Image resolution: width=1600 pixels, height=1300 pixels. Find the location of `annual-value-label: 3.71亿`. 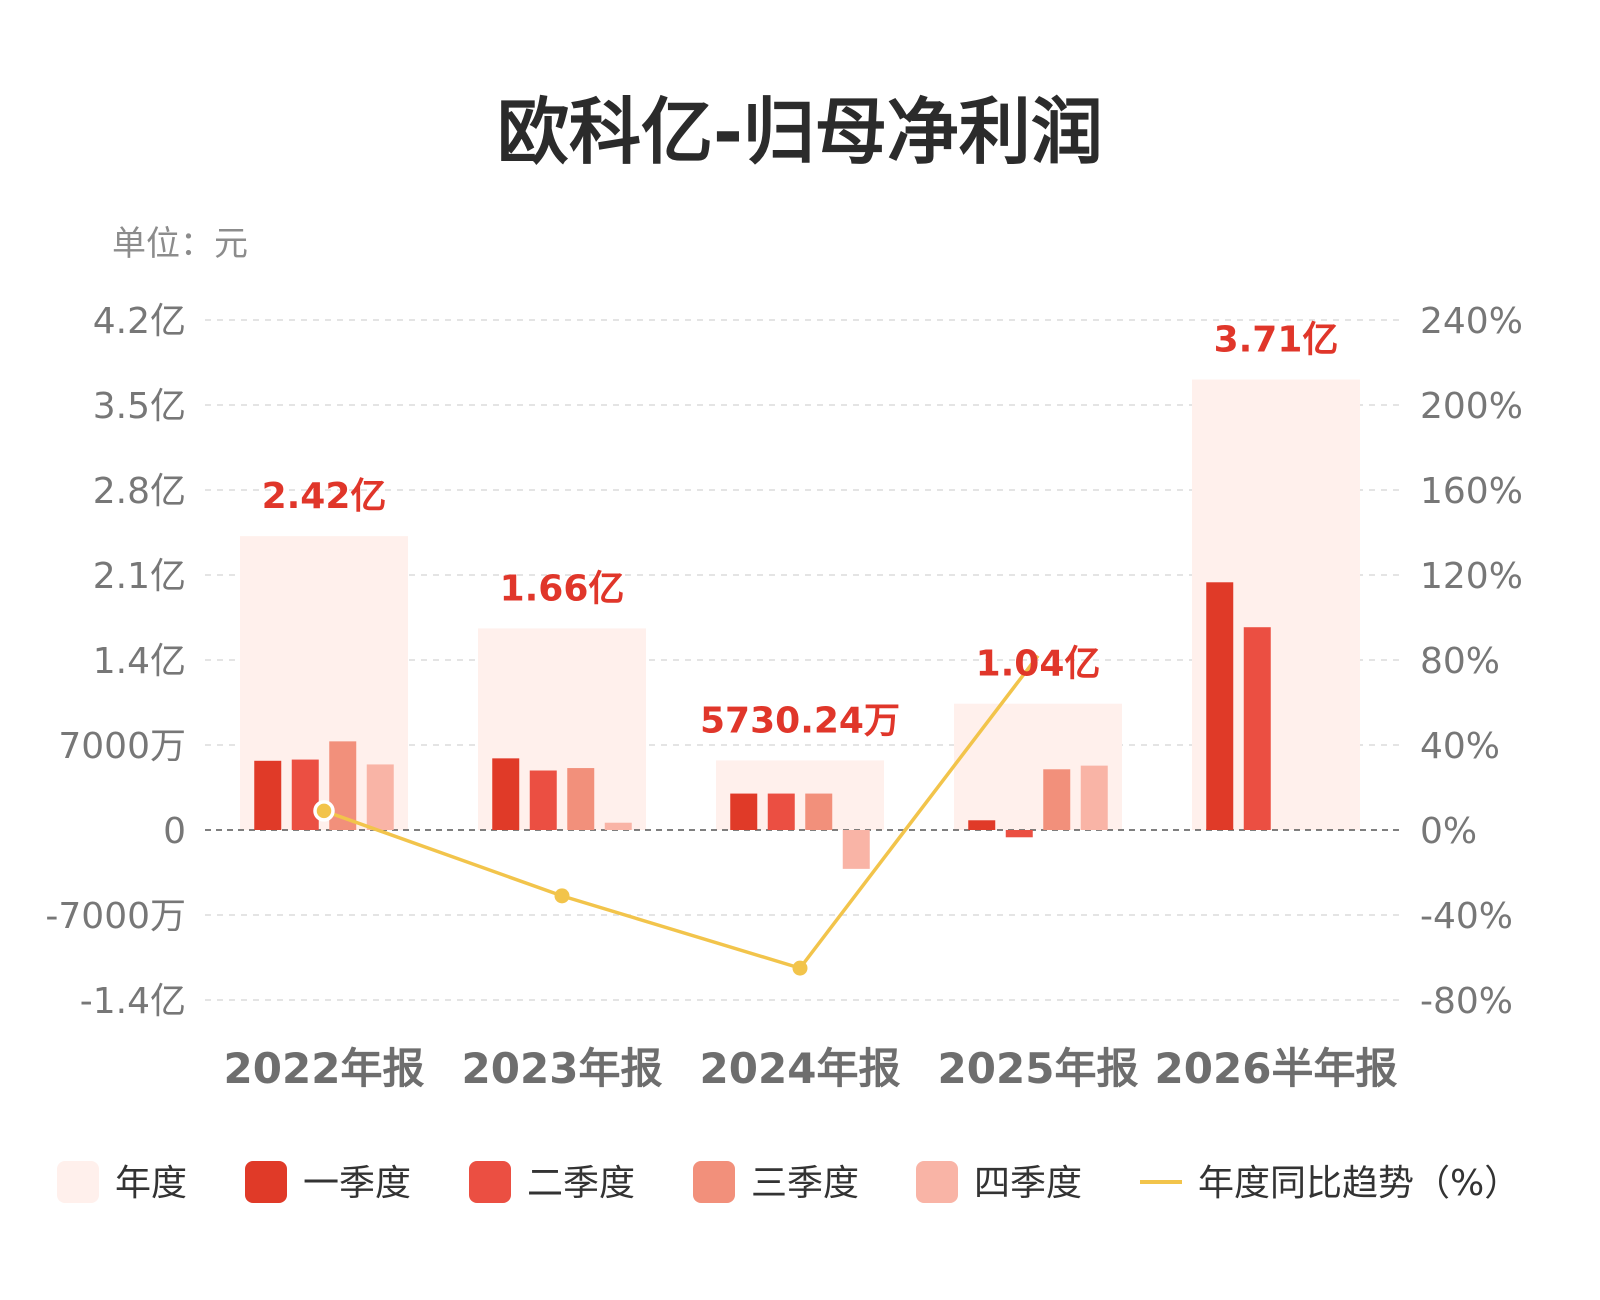

annual-value-label: 3.71亿 is located at coordinates (1276, 340).